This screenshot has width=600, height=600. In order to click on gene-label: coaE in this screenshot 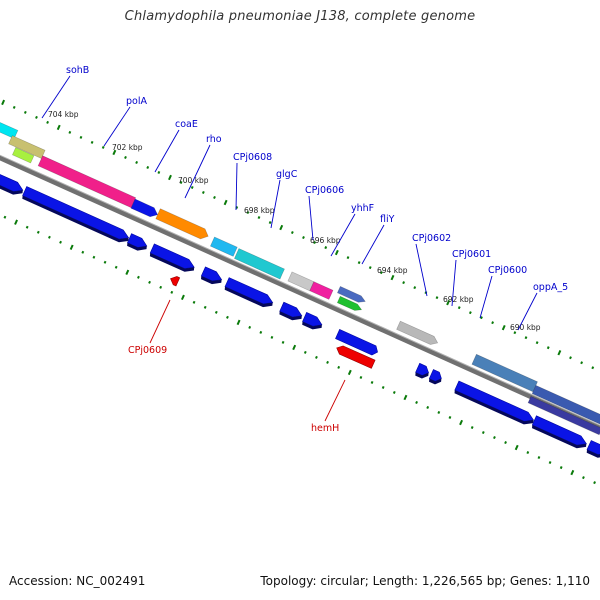, I will do `click(186, 124)`.